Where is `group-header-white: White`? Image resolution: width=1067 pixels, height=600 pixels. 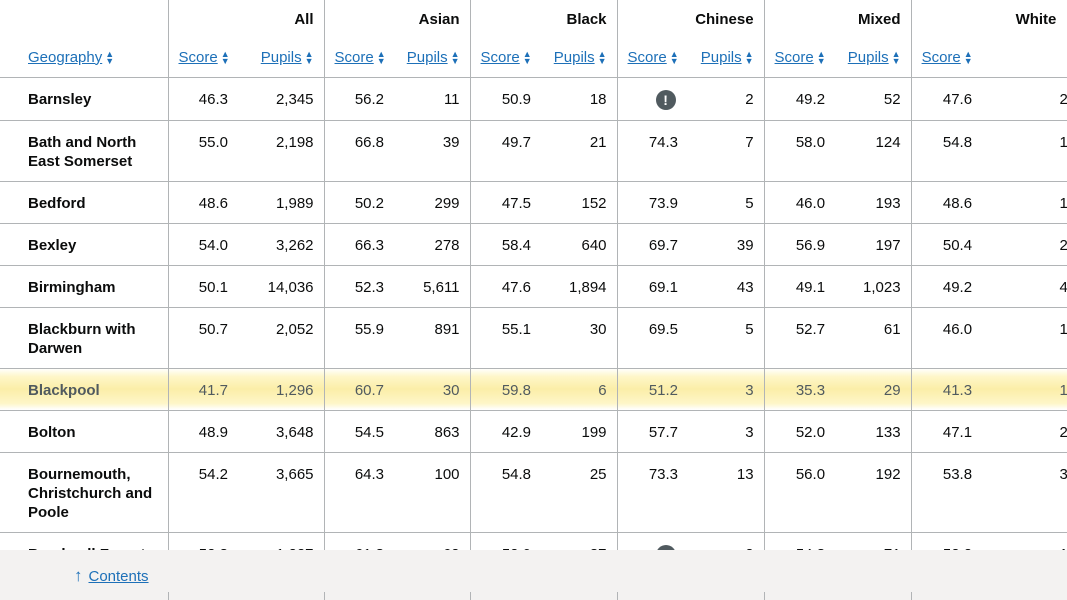 group-header-white: White is located at coordinates (988, 19).